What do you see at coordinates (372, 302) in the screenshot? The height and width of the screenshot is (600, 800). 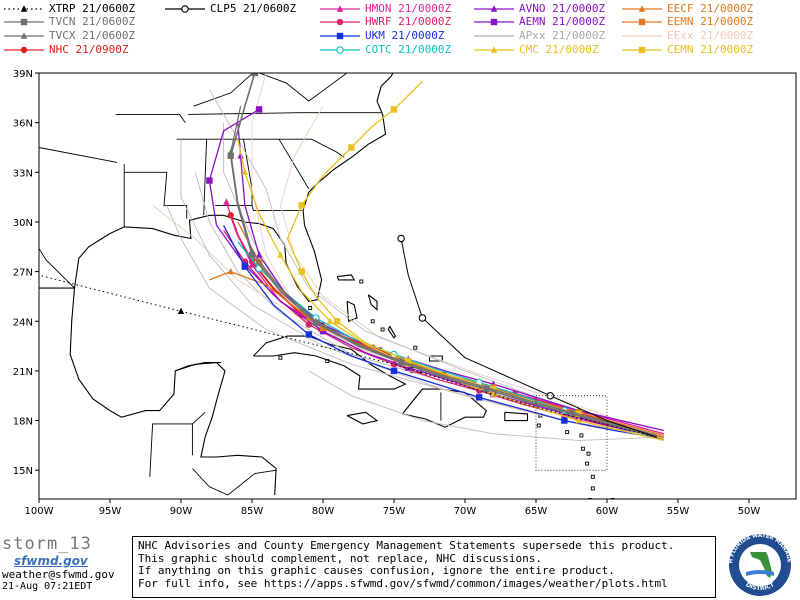 I see `eleuthera` at bounding box center [372, 302].